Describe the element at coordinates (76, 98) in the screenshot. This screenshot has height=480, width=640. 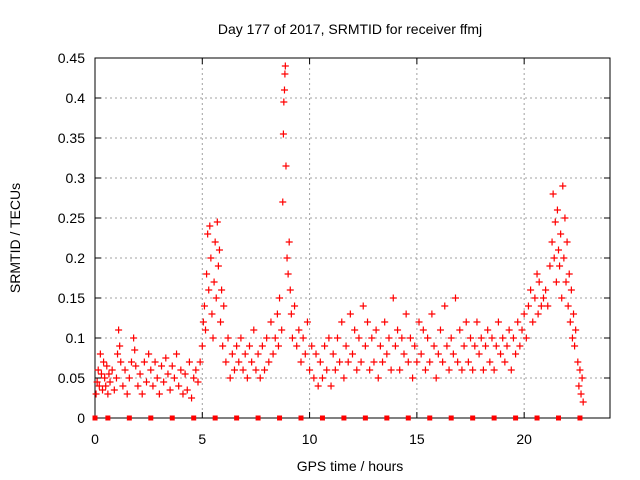
I see `y-tick-label: 0.4` at that location.